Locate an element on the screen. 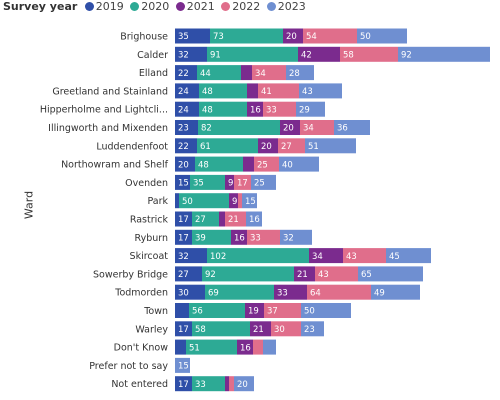 This screenshot has height=400, width=500. legend-item-2020: 2020 is located at coordinates (149, 6).